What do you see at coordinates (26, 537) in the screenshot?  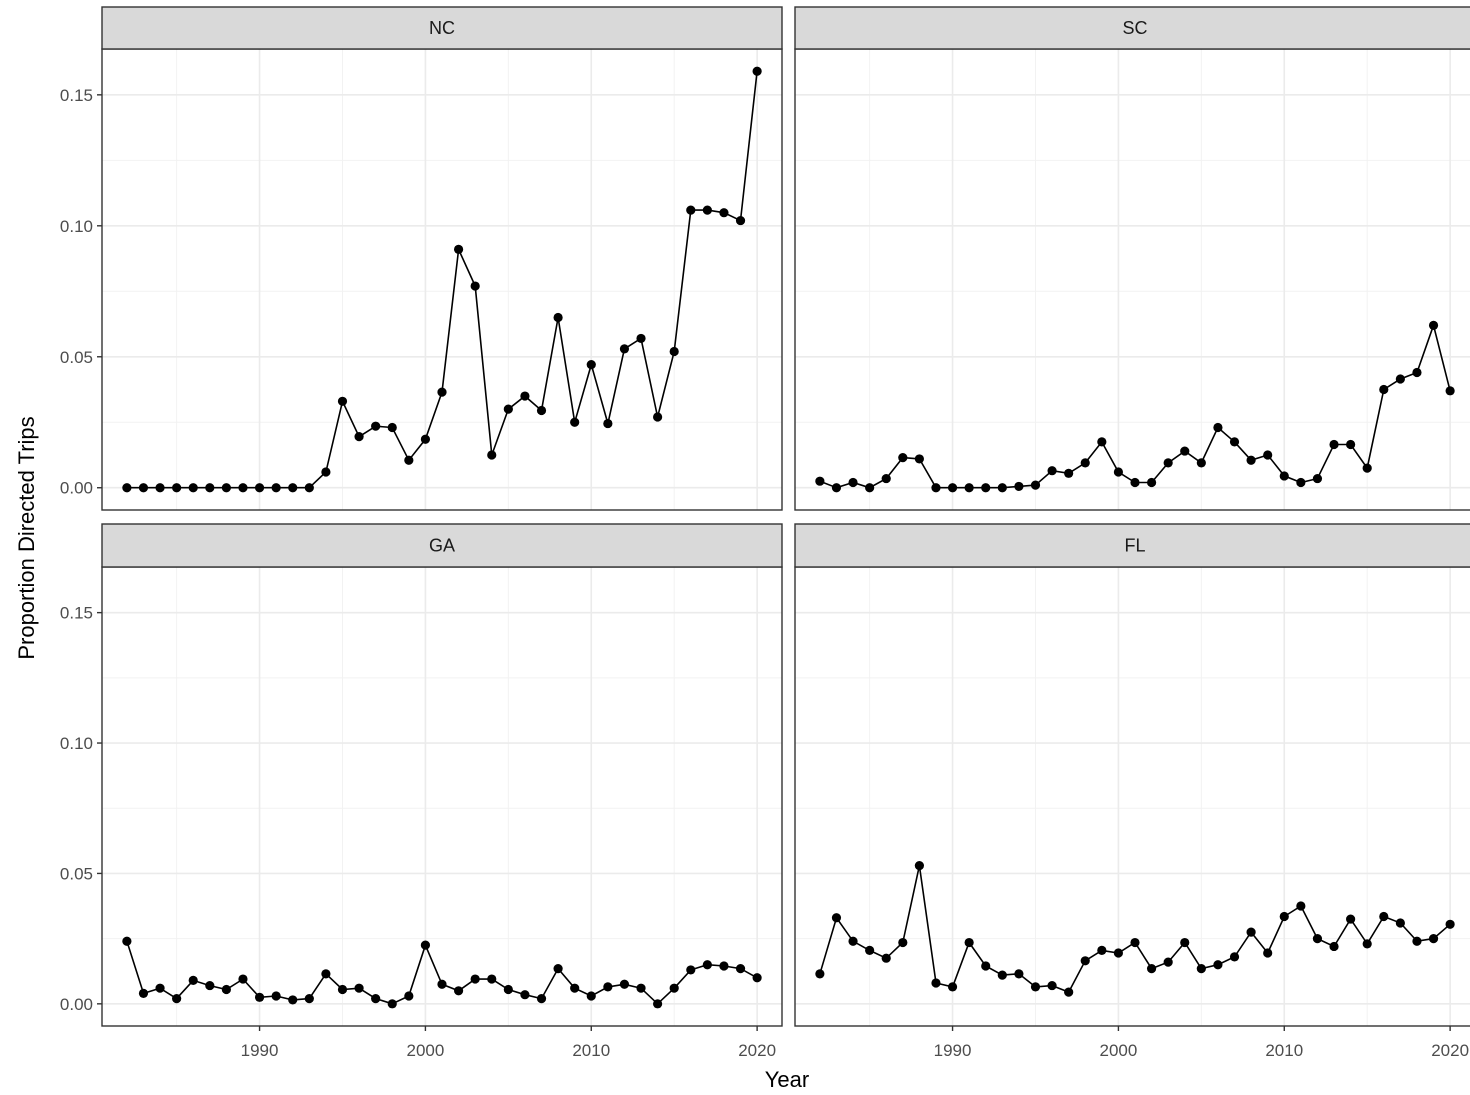 I see `y-axis-title: Proportion Directed Trips` at bounding box center [26, 537].